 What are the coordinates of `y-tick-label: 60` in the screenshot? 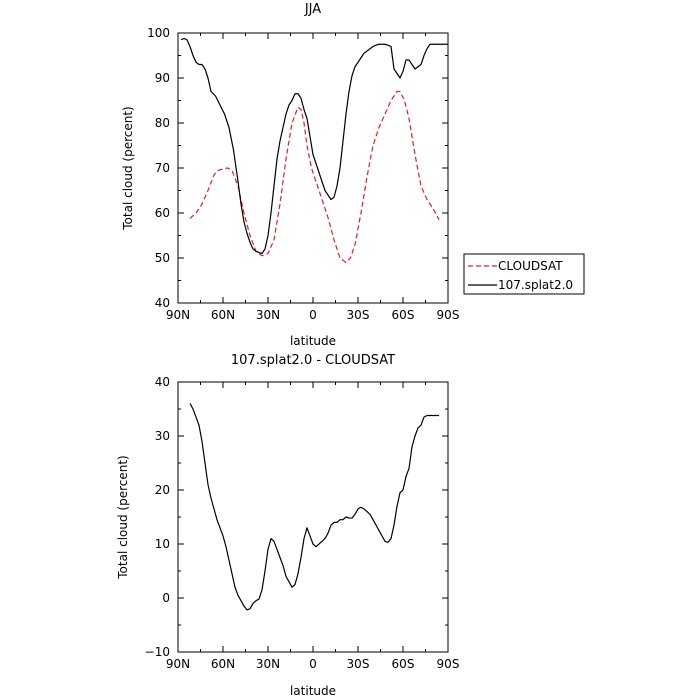 It's located at (162, 213).